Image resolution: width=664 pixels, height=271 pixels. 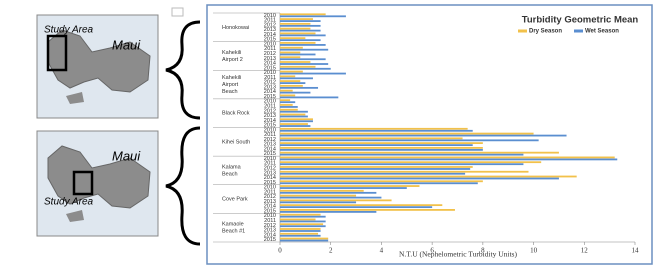 What do you see at coordinates (585, 251) in the screenshot?
I see `x-tick-label: 12` at bounding box center [585, 251].